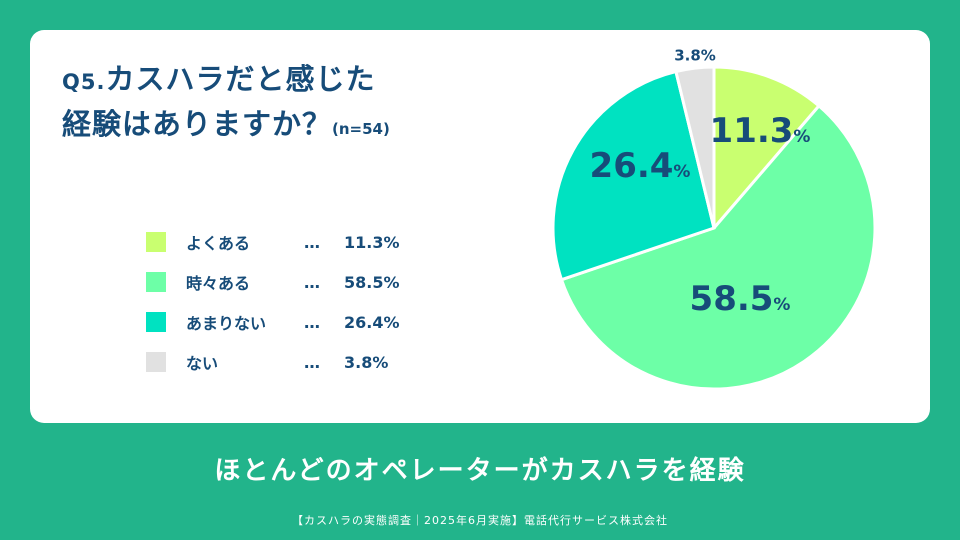 This screenshot has height=540, width=960. What do you see at coordinates (372, 282) in the screenshot?
I see `legend-value: 58.5%` at bounding box center [372, 282].